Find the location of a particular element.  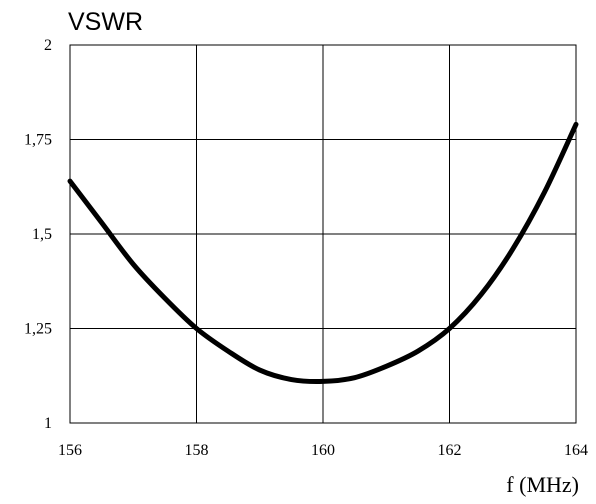

y-tick-label: 1,25 is located at coordinates (38, 329).